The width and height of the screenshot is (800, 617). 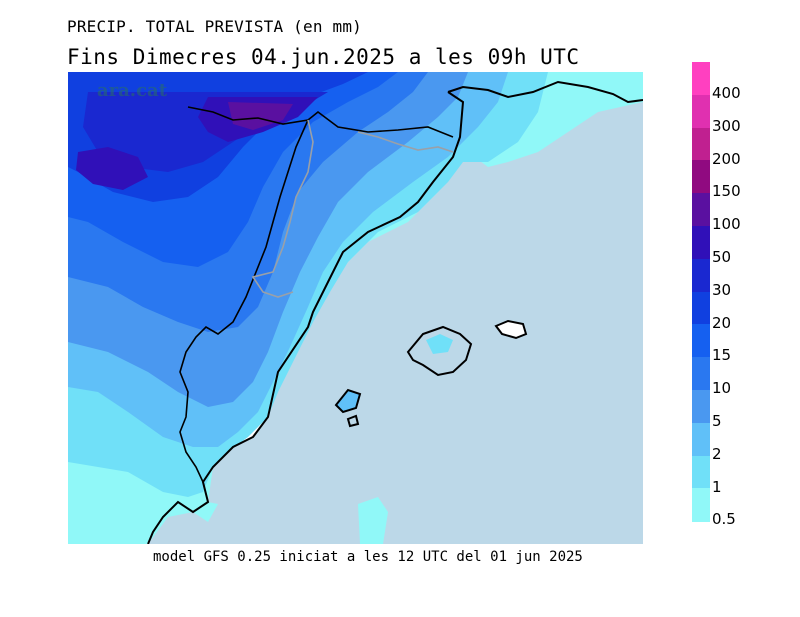 I want to click on map-title-variable: PRECIP. TOTAL PREVISTA (en mm), so click(x=214, y=26).